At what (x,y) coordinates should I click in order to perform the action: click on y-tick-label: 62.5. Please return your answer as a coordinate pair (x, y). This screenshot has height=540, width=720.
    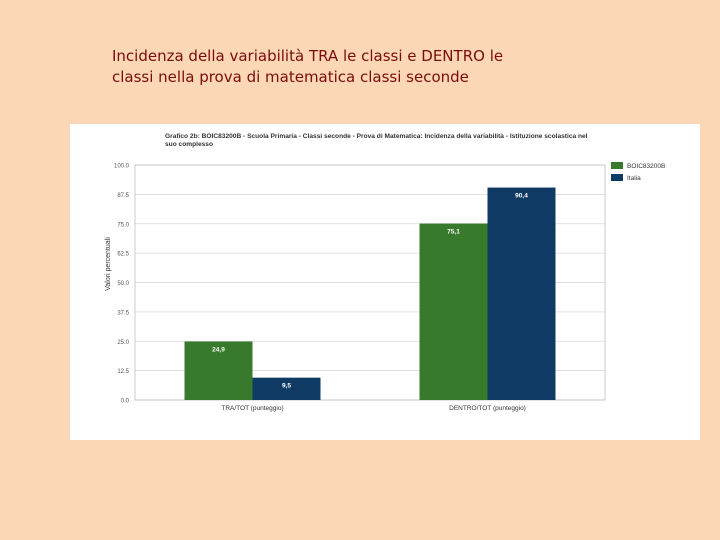
    Looking at the image, I should click on (123, 255).